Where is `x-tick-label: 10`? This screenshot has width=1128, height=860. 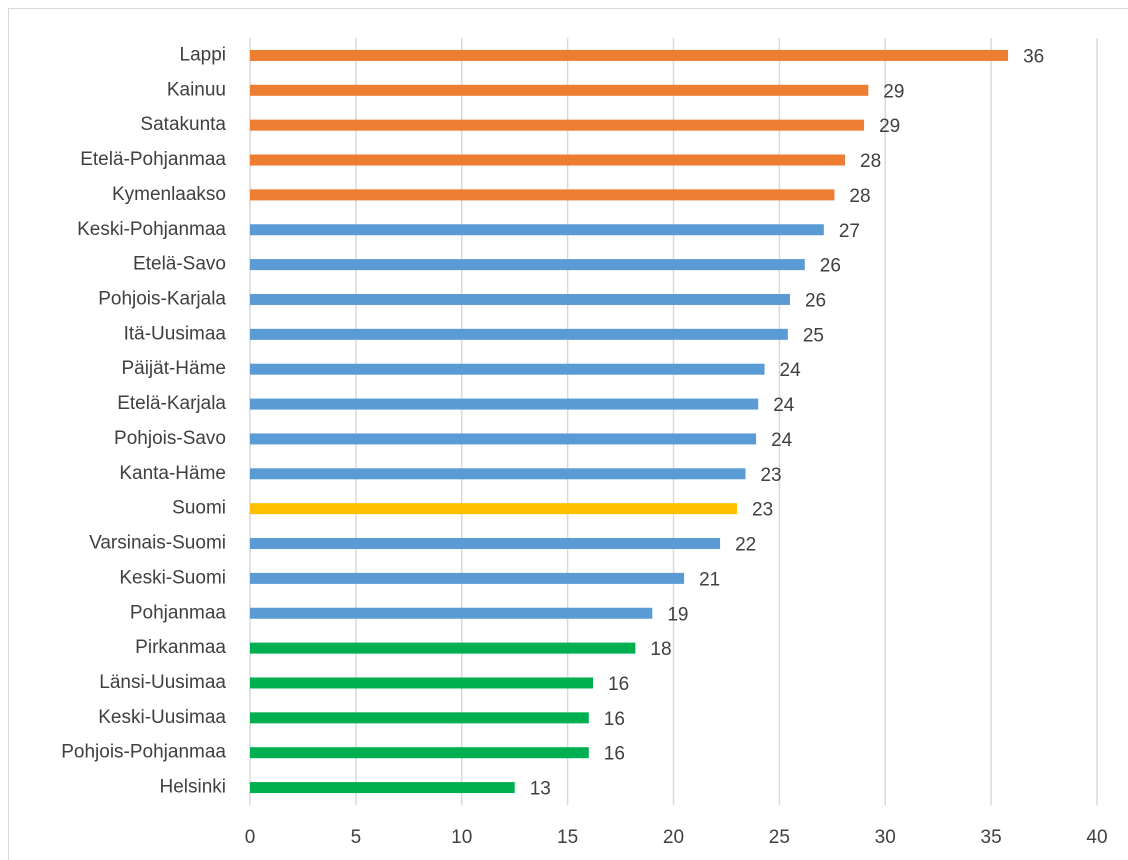
x-tick-label: 10 is located at coordinates (461, 837).